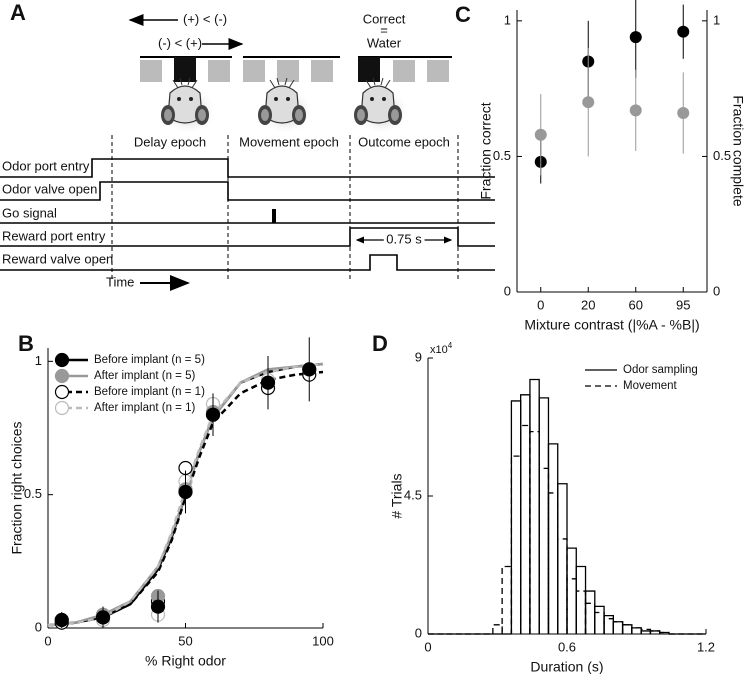  I want to click on x-tick-label: 95, so click(683, 304).